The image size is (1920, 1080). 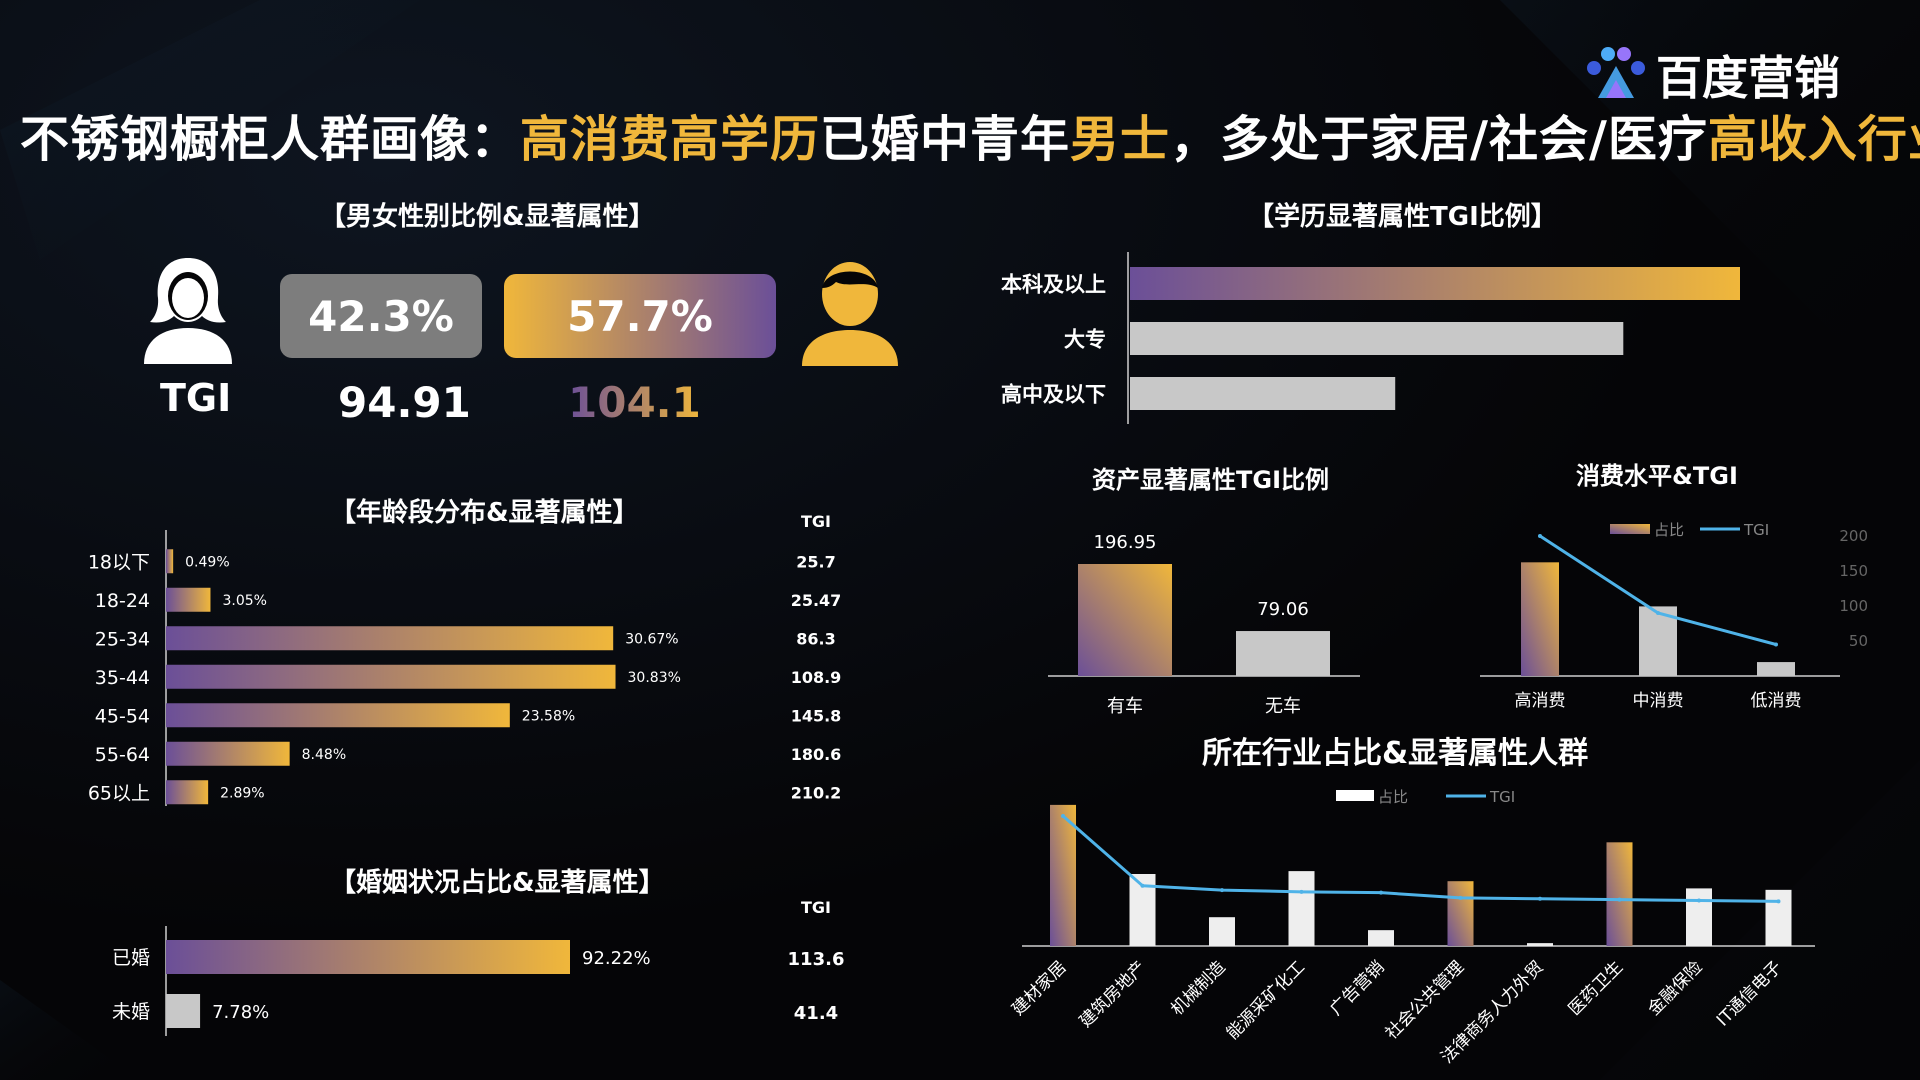 What do you see at coordinates (240, 1012) in the screenshot?
I see `marriage-value-label: 7.78%` at bounding box center [240, 1012].